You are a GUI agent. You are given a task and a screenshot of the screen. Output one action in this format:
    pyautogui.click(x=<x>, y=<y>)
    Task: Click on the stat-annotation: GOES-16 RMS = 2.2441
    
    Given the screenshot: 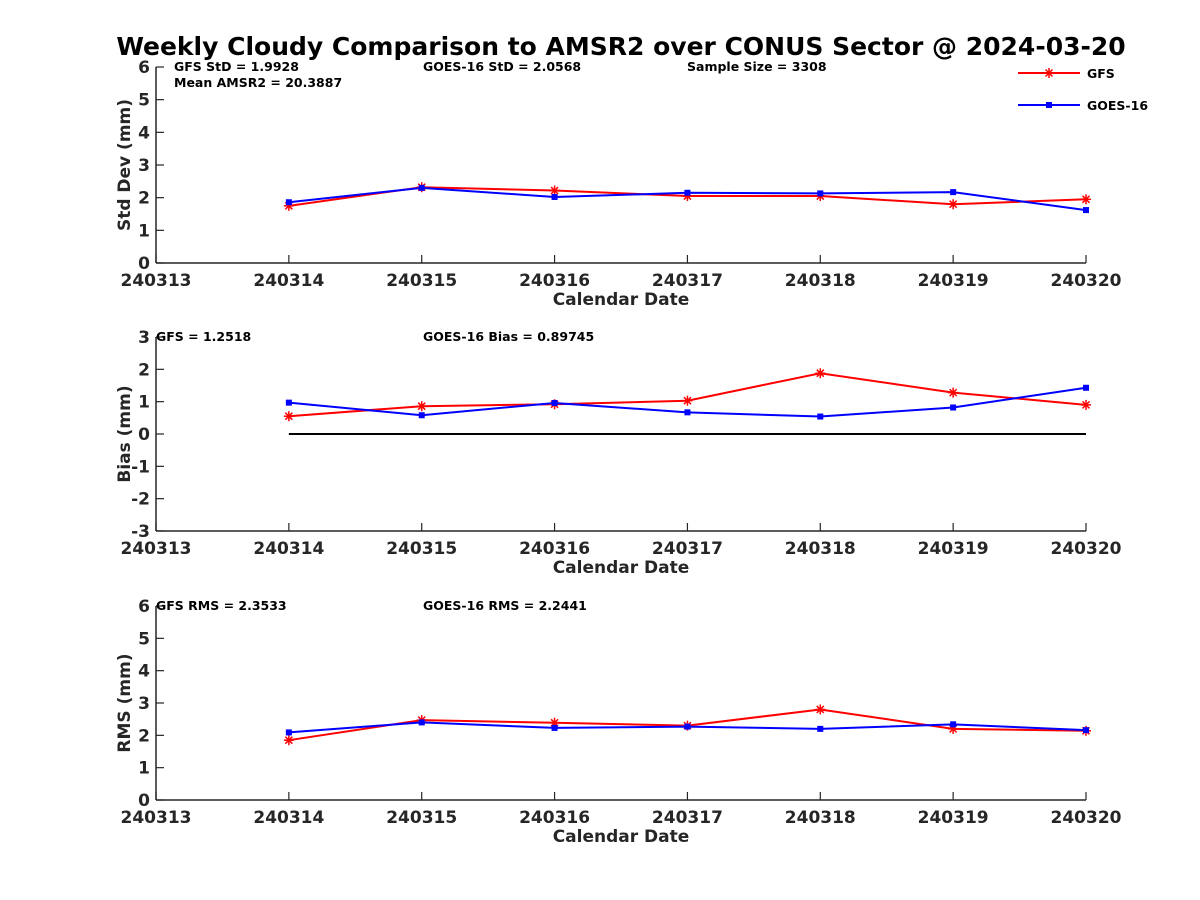 What is the action you would take?
    pyautogui.click(x=505, y=605)
    